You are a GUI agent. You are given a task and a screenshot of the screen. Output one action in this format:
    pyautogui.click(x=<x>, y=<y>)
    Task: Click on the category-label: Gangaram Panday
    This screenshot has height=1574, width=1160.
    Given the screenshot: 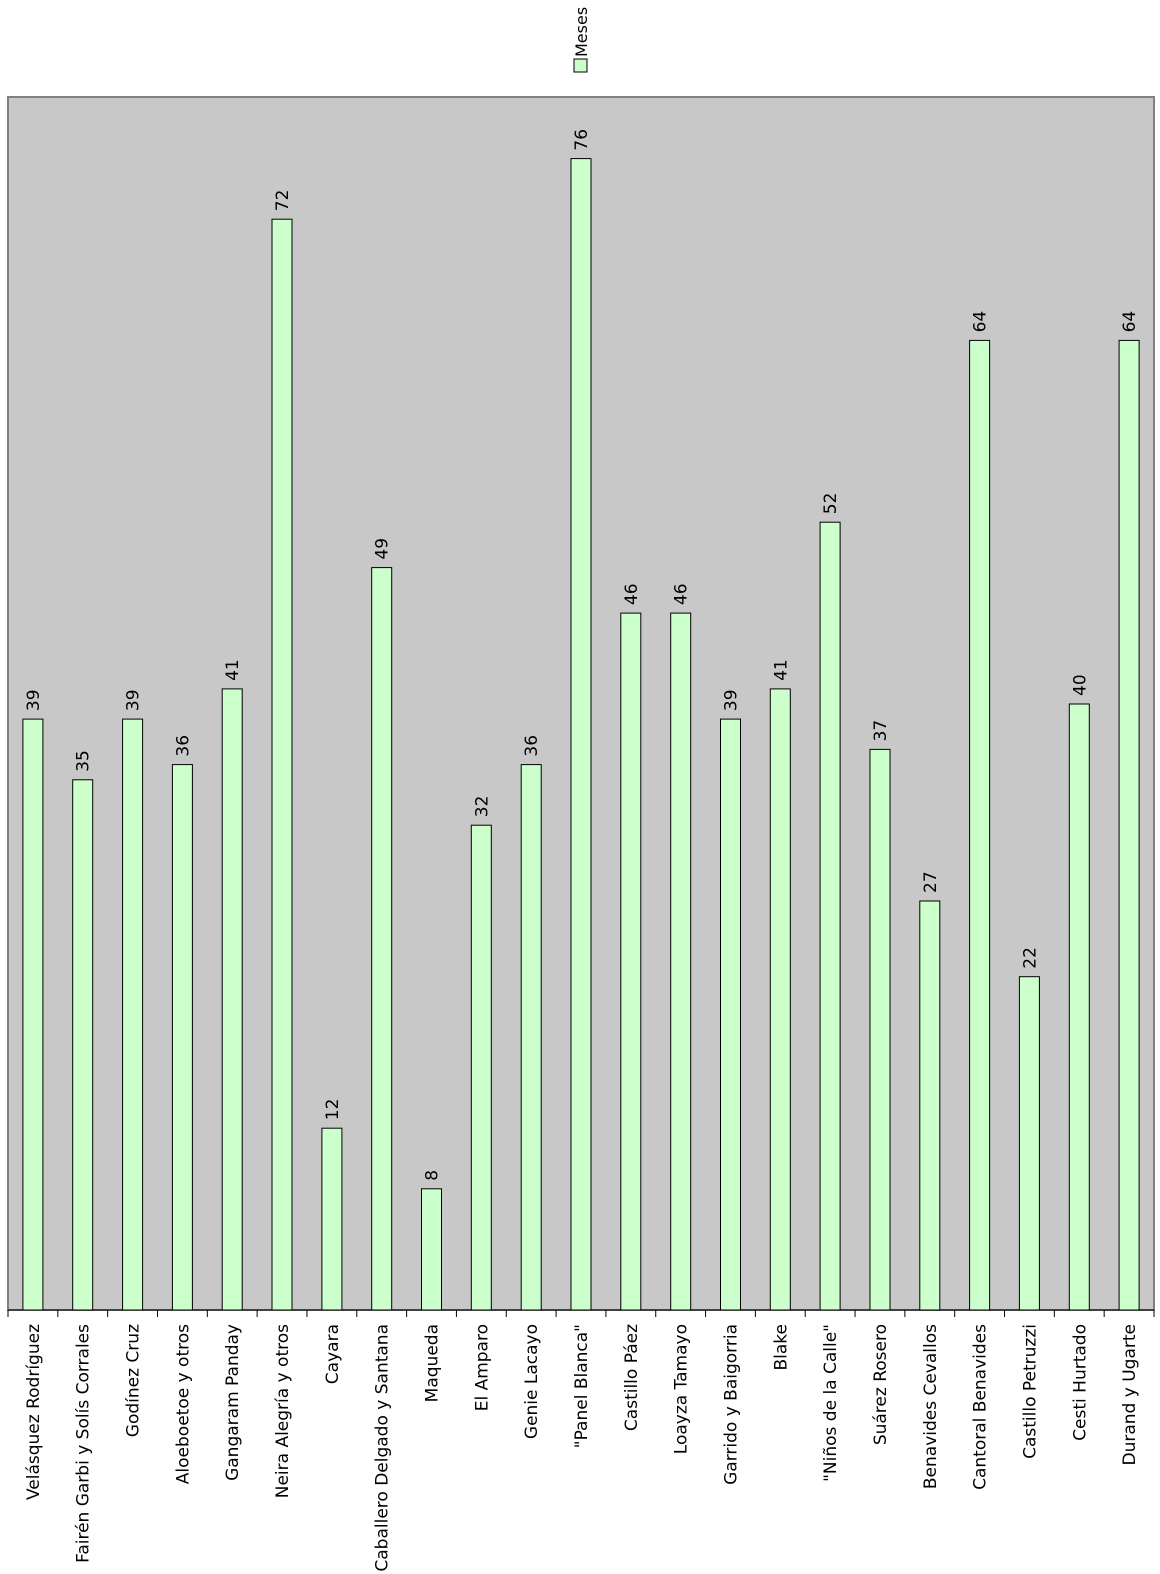 What is the action you would take?
    pyautogui.click(x=233, y=1402)
    